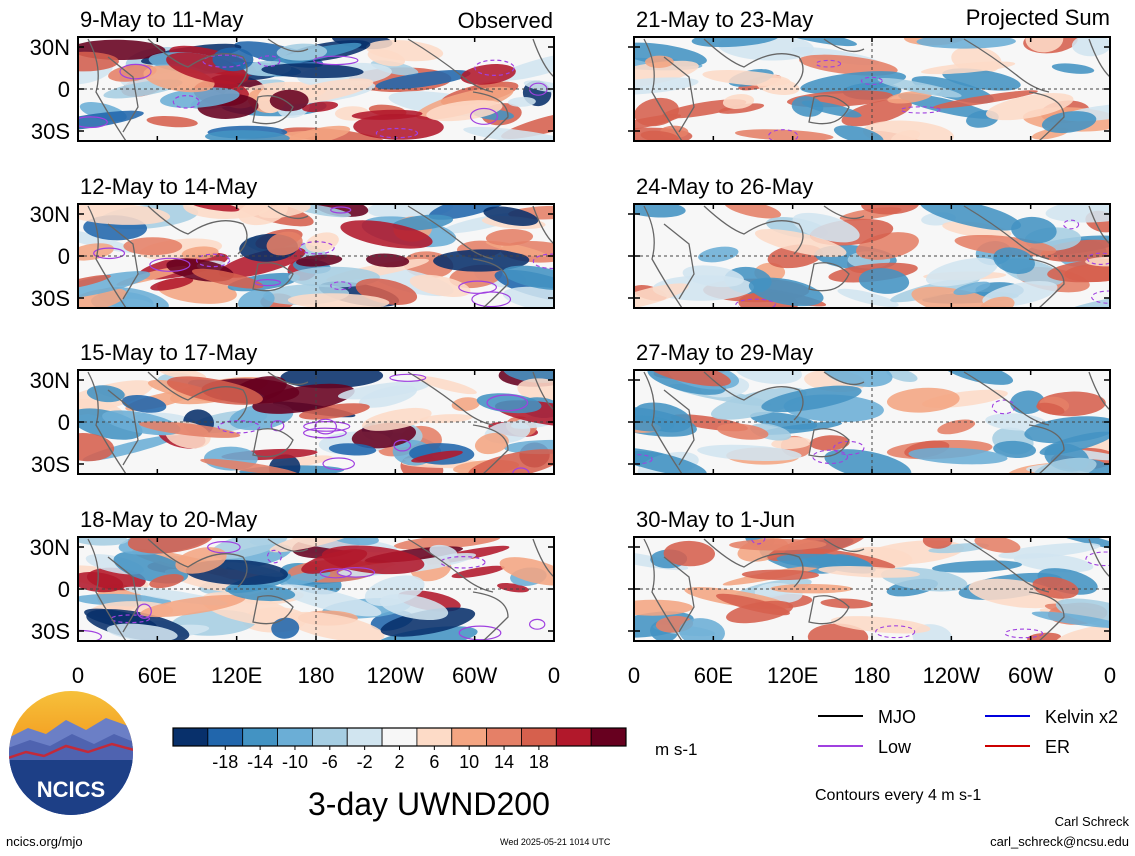  Describe the element at coordinates (1059, 841) in the screenshot. I see `email-link: carl_schreck@ncsu.edu` at that location.